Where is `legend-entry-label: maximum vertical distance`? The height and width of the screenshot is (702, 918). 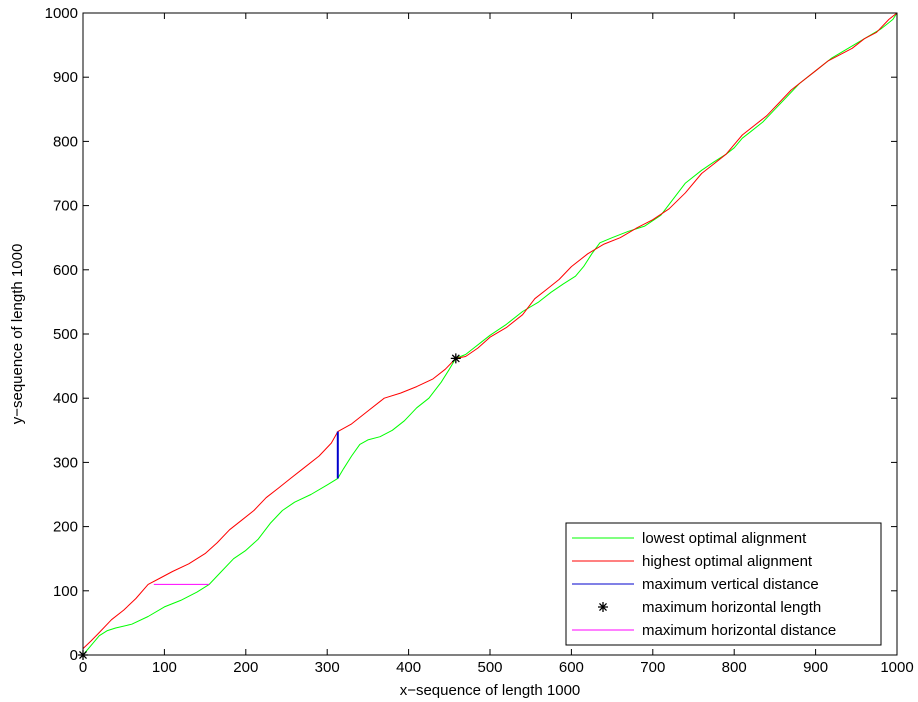
legend-entry-label: maximum vertical distance is located at coordinates (730, 584).